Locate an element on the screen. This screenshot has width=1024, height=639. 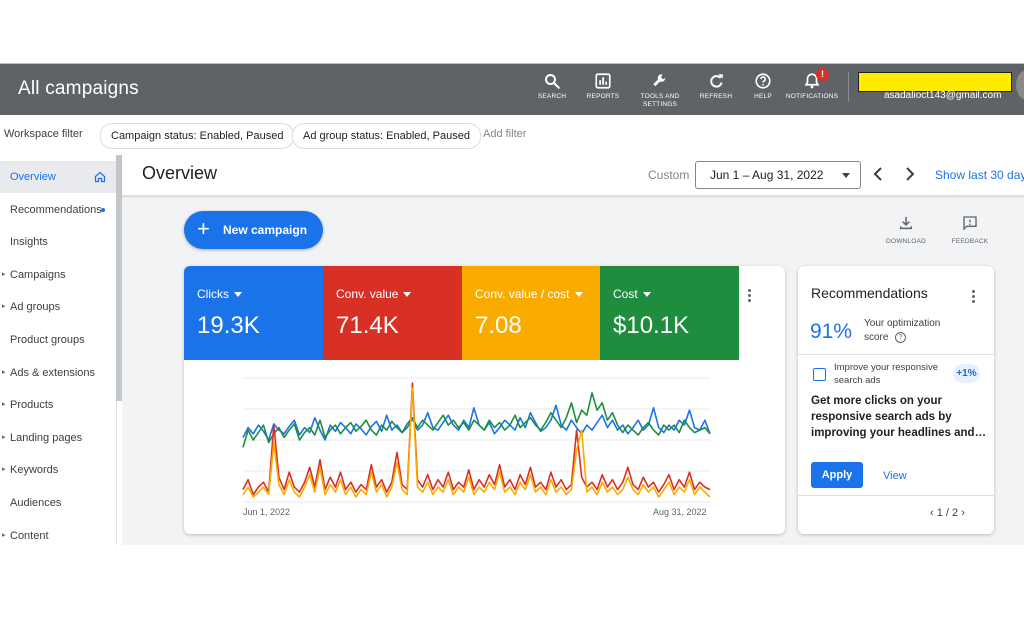
notifications-nav-button: ! NOTIFICATIONS is located at coordinates (812, 84).